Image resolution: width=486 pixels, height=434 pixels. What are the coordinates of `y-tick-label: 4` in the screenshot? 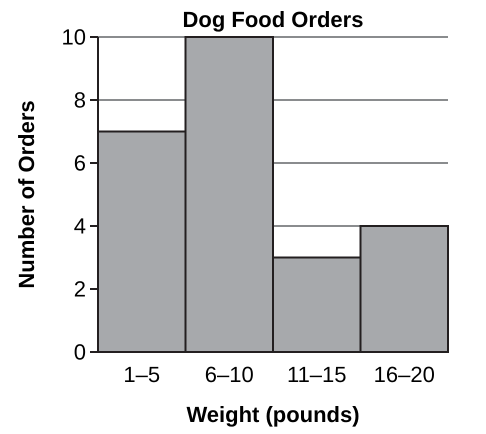 It's located at (80, 226).